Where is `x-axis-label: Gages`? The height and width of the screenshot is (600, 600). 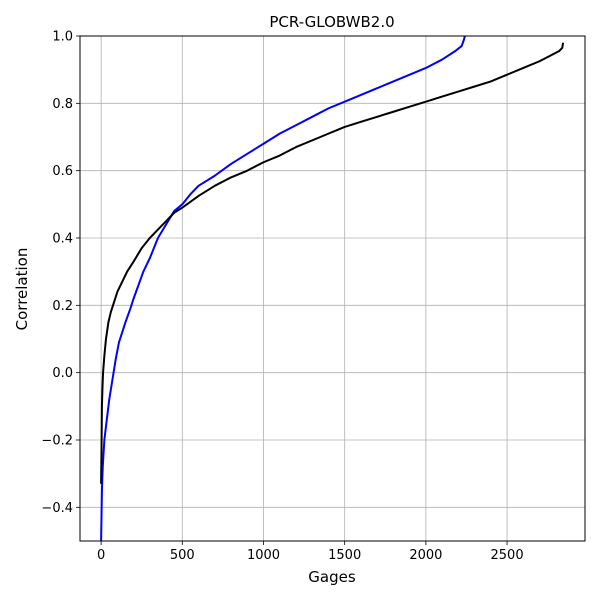 x-axis-label: Gages is located at coordinates (332, 577).